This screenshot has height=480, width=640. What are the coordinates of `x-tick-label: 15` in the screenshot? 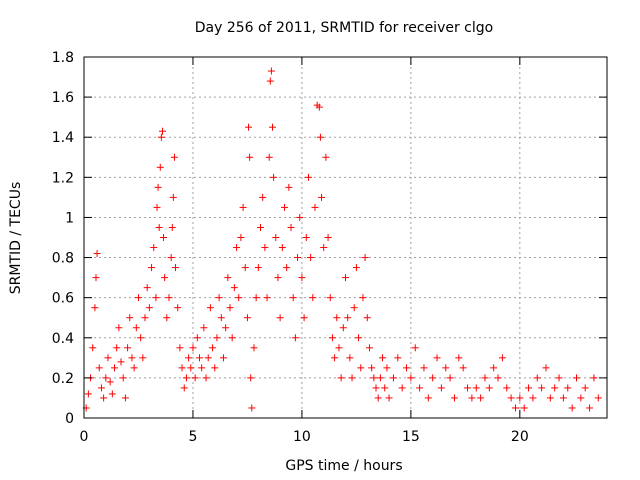 It's located at (411, 437).